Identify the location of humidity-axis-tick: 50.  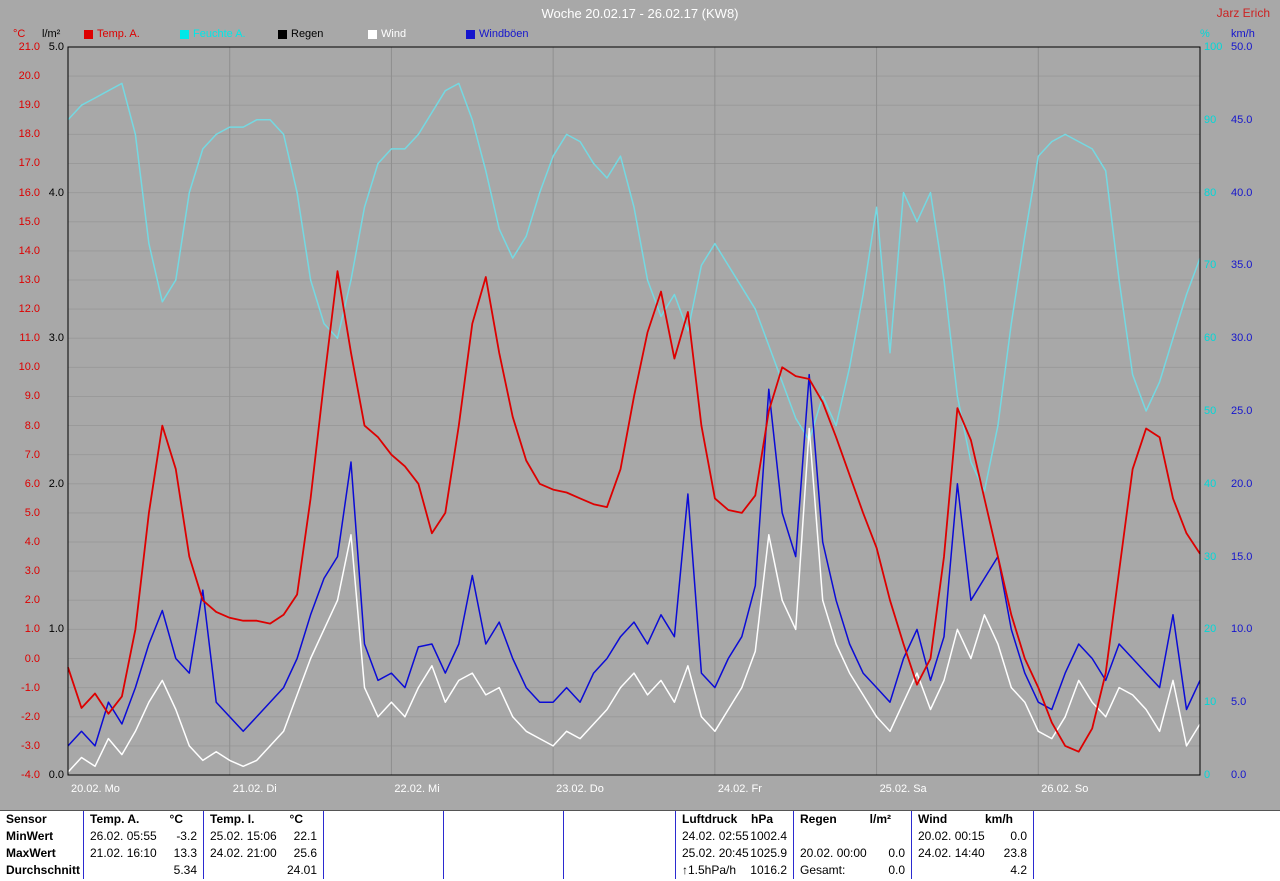
(1210, 411).